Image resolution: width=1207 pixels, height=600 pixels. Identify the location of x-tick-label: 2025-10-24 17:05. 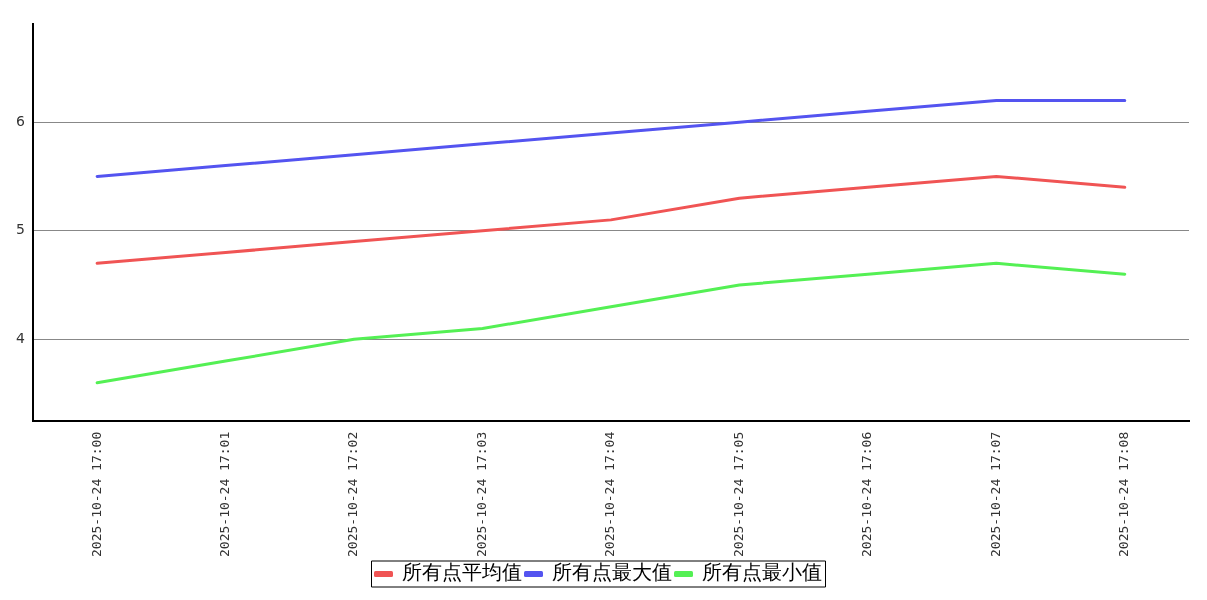
(738, 494).